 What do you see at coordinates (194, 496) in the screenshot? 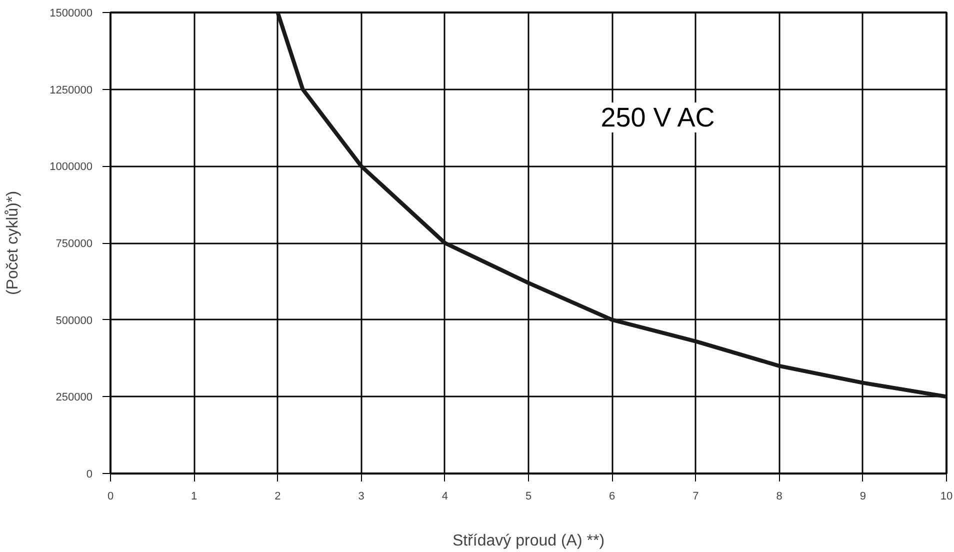
I see `x-tick-label: 1` at bounding box center [194, 496].